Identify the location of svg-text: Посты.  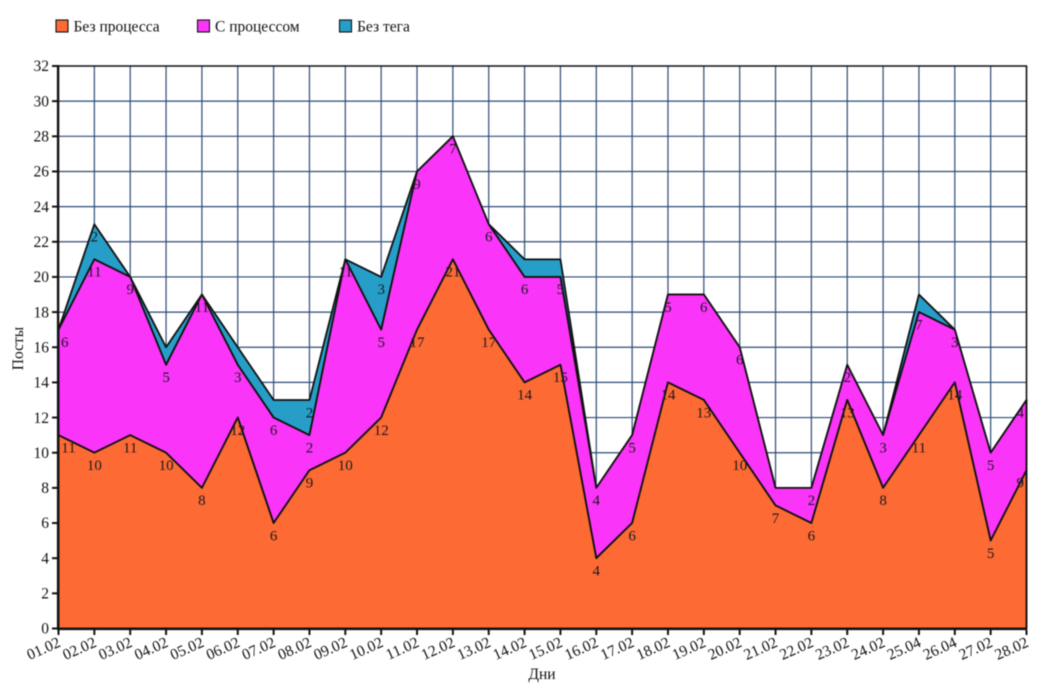
(18, 348).